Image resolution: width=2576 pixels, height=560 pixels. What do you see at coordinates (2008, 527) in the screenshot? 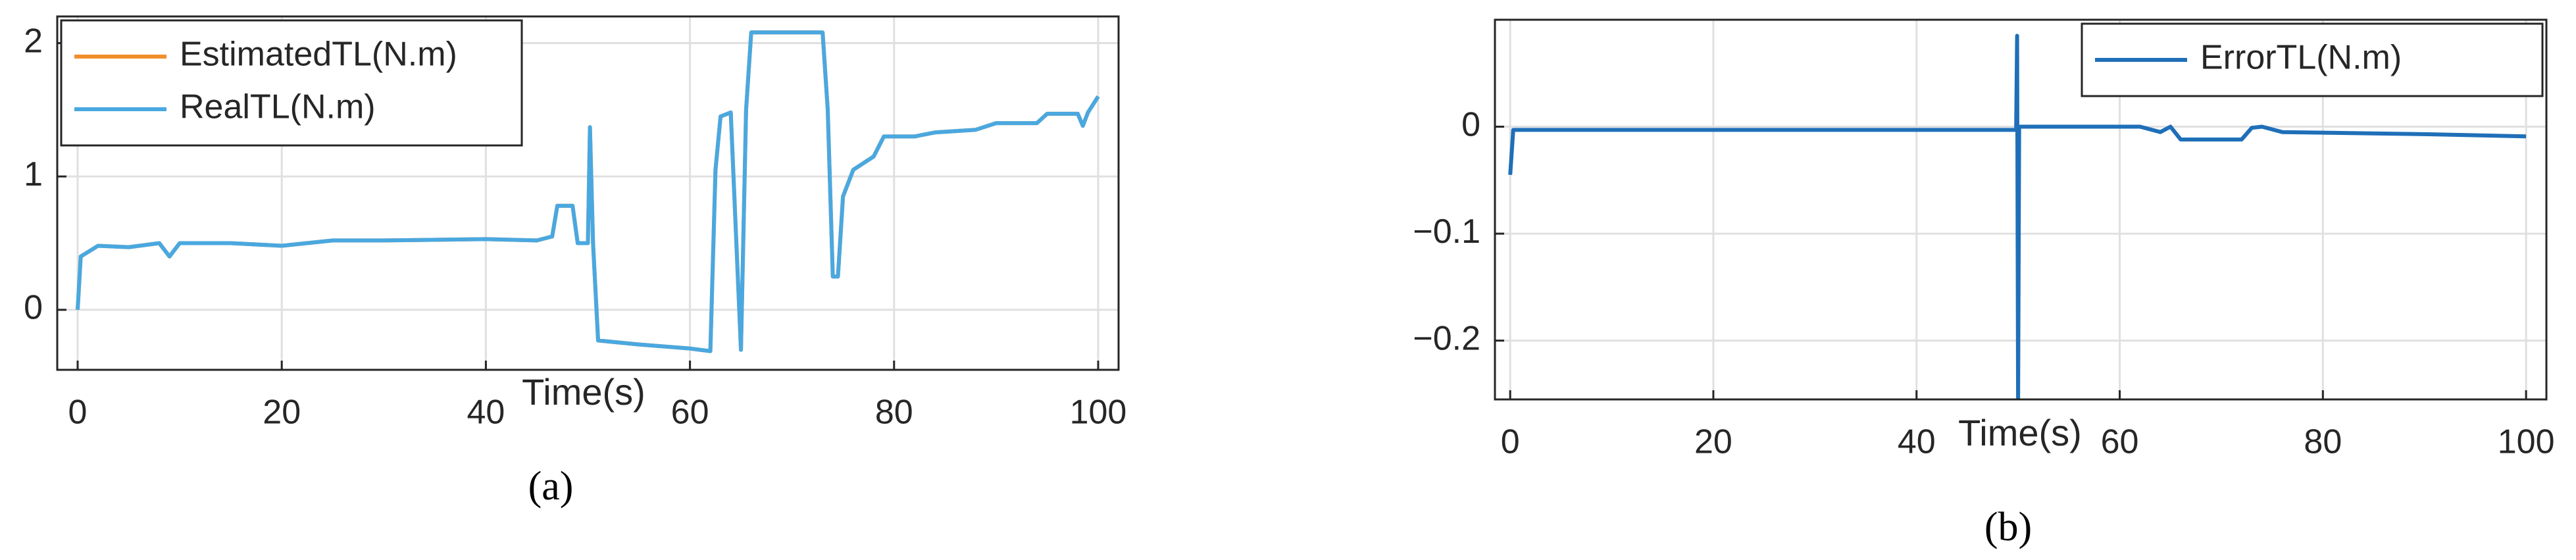
I see `caption: (b)` at bounding box center [2008, 527].